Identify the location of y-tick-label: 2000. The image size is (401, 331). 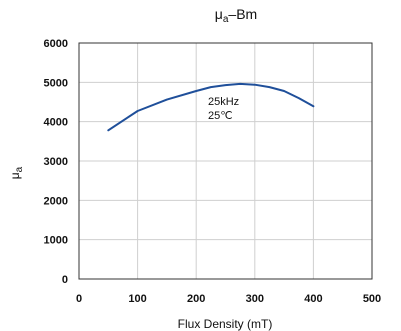
(56, 201).